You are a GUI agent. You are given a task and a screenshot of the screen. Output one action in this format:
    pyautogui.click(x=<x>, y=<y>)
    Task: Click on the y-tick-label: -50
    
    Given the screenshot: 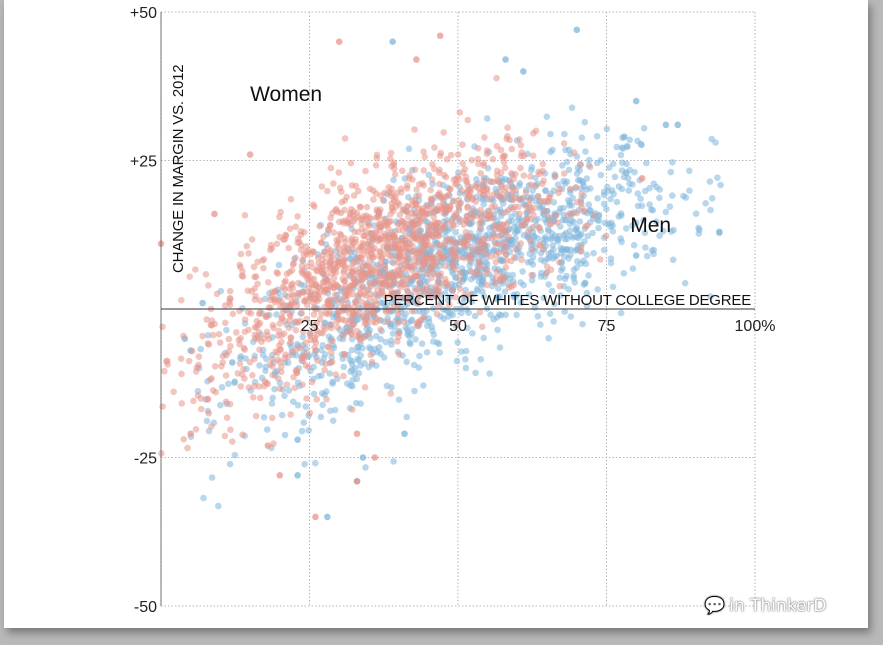 What is the action you would take?
    pyautogui.click(x=145, y=607)
    